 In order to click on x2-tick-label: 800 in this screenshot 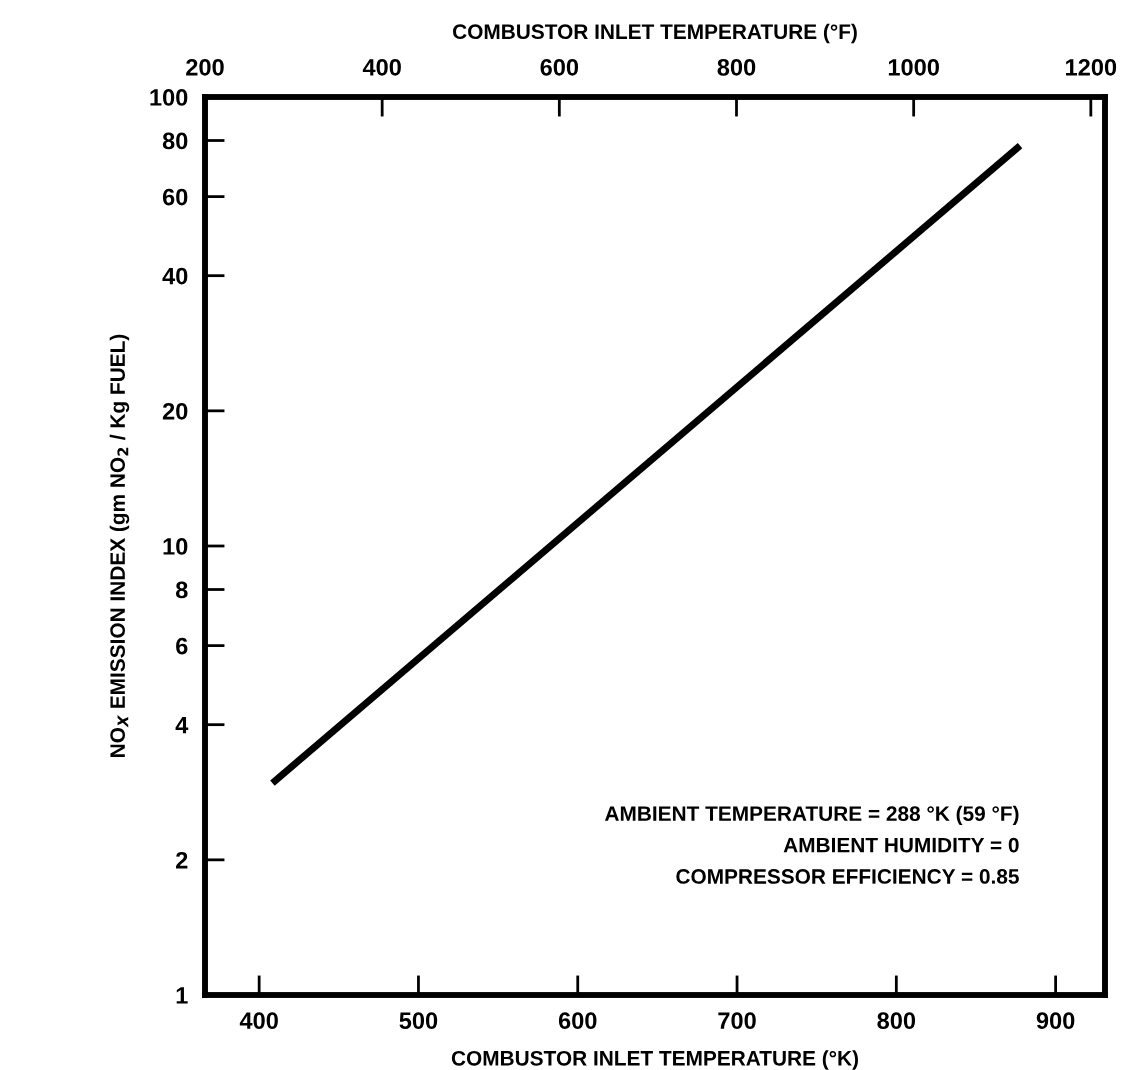, I will do `click(736, 67)`.